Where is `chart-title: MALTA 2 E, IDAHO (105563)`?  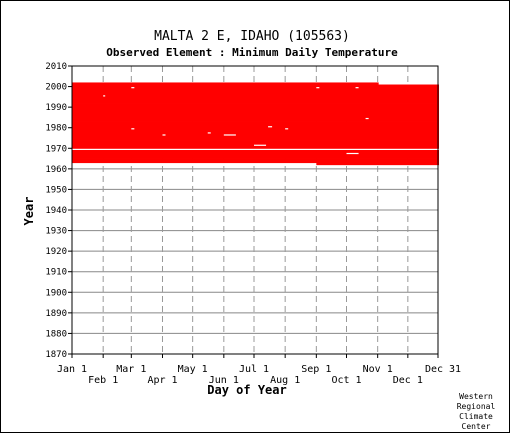 chart-title: MALTA 2 E, IDAHO (105563) is located at coordinates (252, 36).